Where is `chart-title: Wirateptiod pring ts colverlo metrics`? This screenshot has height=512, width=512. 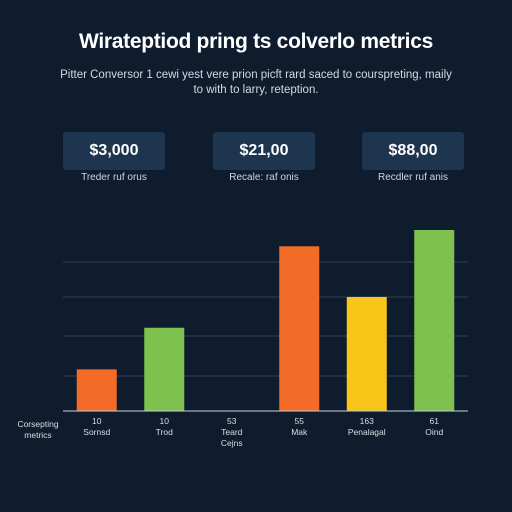
chart-title: Wirateptiod pring ts colverlo metrics is located at coordinates (256, 41).